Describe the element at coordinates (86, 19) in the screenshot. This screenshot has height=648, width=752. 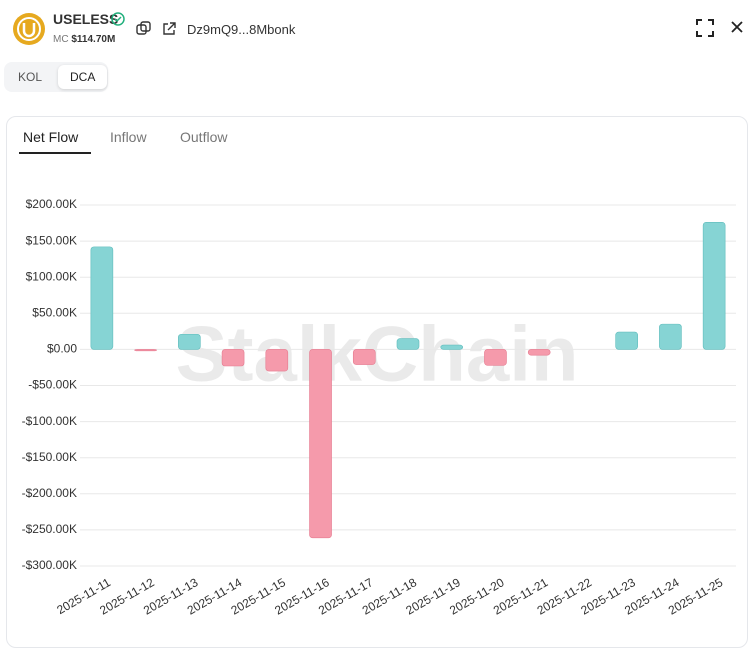
I see `token-name: USELESS` at that location.